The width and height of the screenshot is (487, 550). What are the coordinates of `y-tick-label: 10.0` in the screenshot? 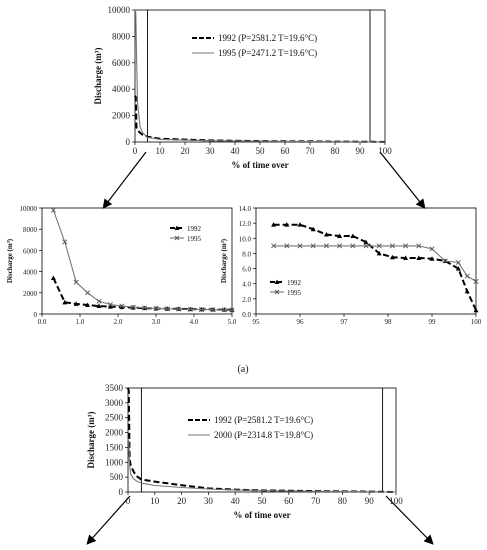 It's located at (245, 239).